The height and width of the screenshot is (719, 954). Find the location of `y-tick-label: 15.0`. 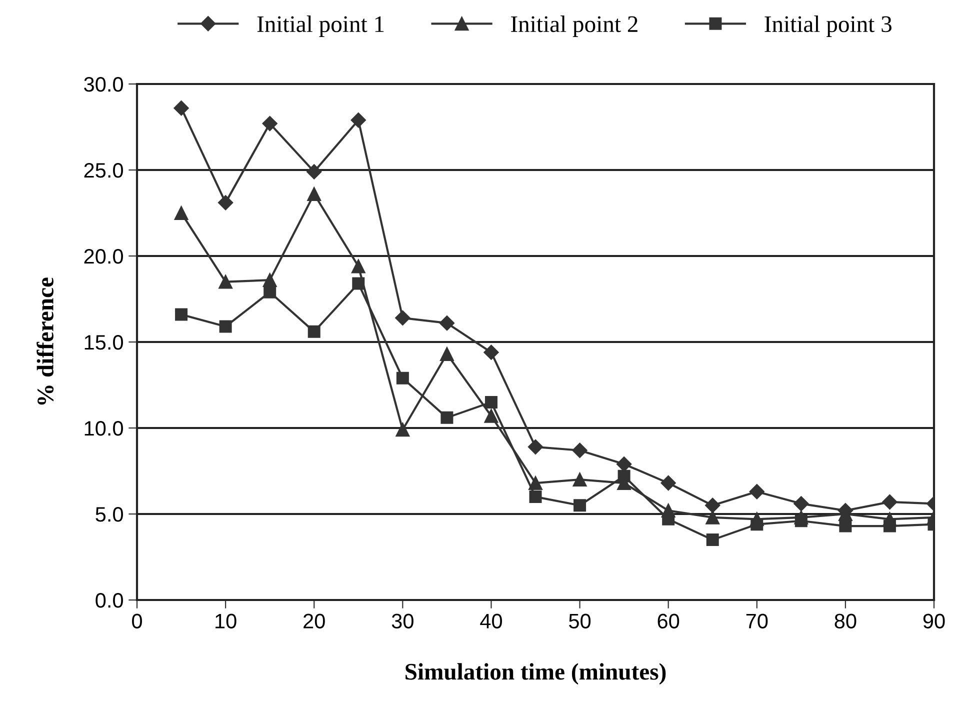

y-tick-label: 15.0 is located at coordinates (103, 342).